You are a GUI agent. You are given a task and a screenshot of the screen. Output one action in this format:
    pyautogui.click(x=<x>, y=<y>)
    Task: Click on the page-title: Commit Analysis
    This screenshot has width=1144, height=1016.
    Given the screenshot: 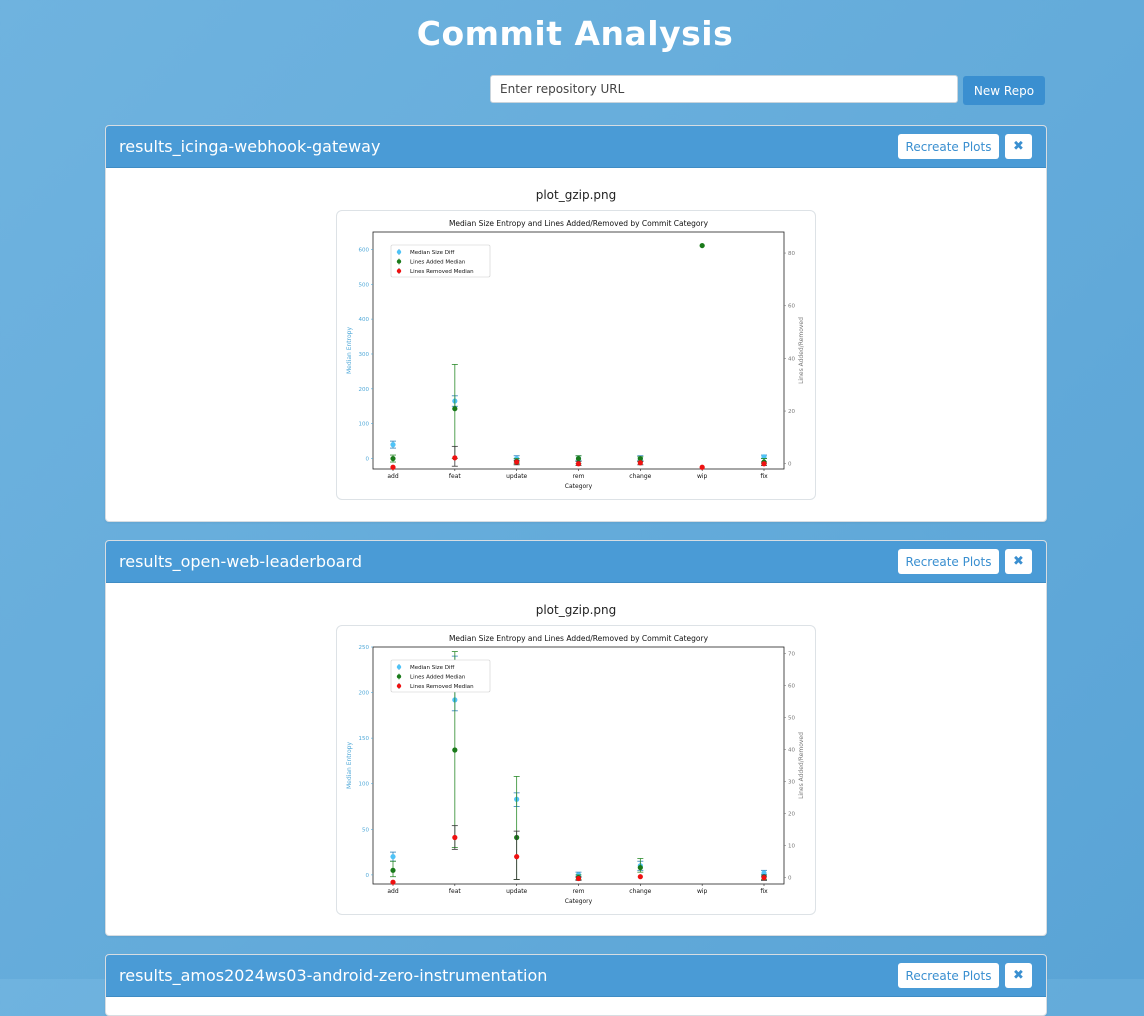 What is the action you would take?
    pyautogui.click(x=575, y=33)
    